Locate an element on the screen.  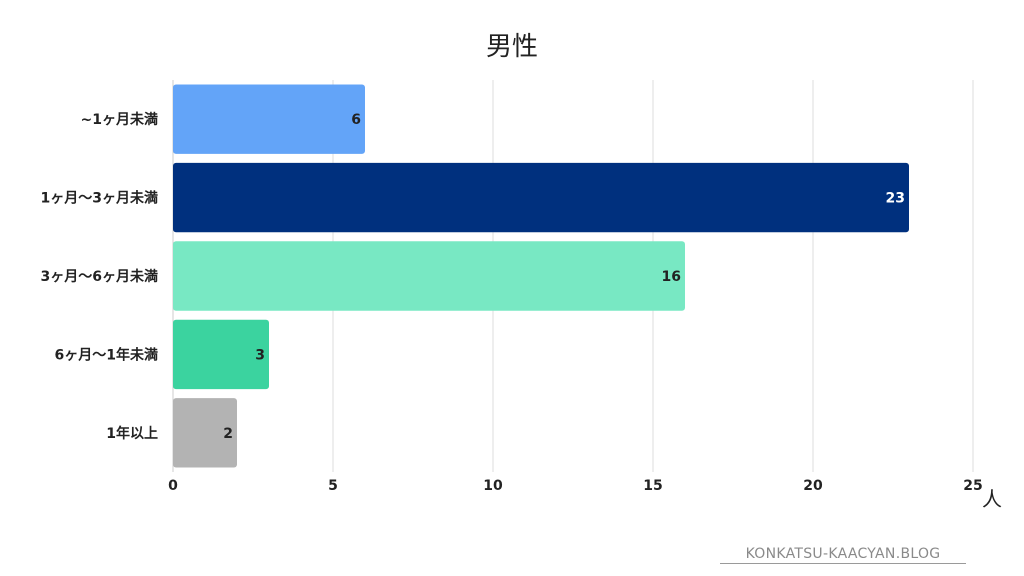
x-tick-label: 0 is located at coordinates (173, 486).